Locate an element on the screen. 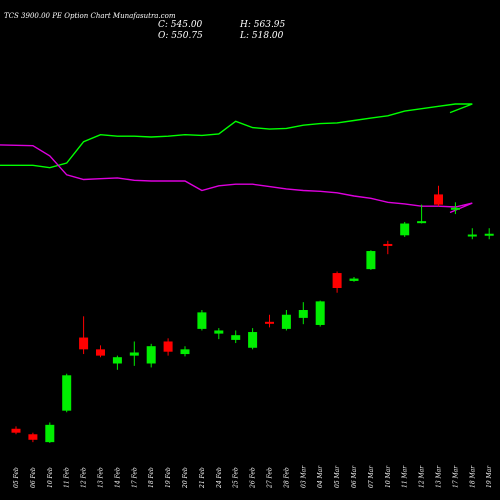 This screenshot has height=500, width=500. x-tick-label: 06 Feb is located at coordinates (33, 477).